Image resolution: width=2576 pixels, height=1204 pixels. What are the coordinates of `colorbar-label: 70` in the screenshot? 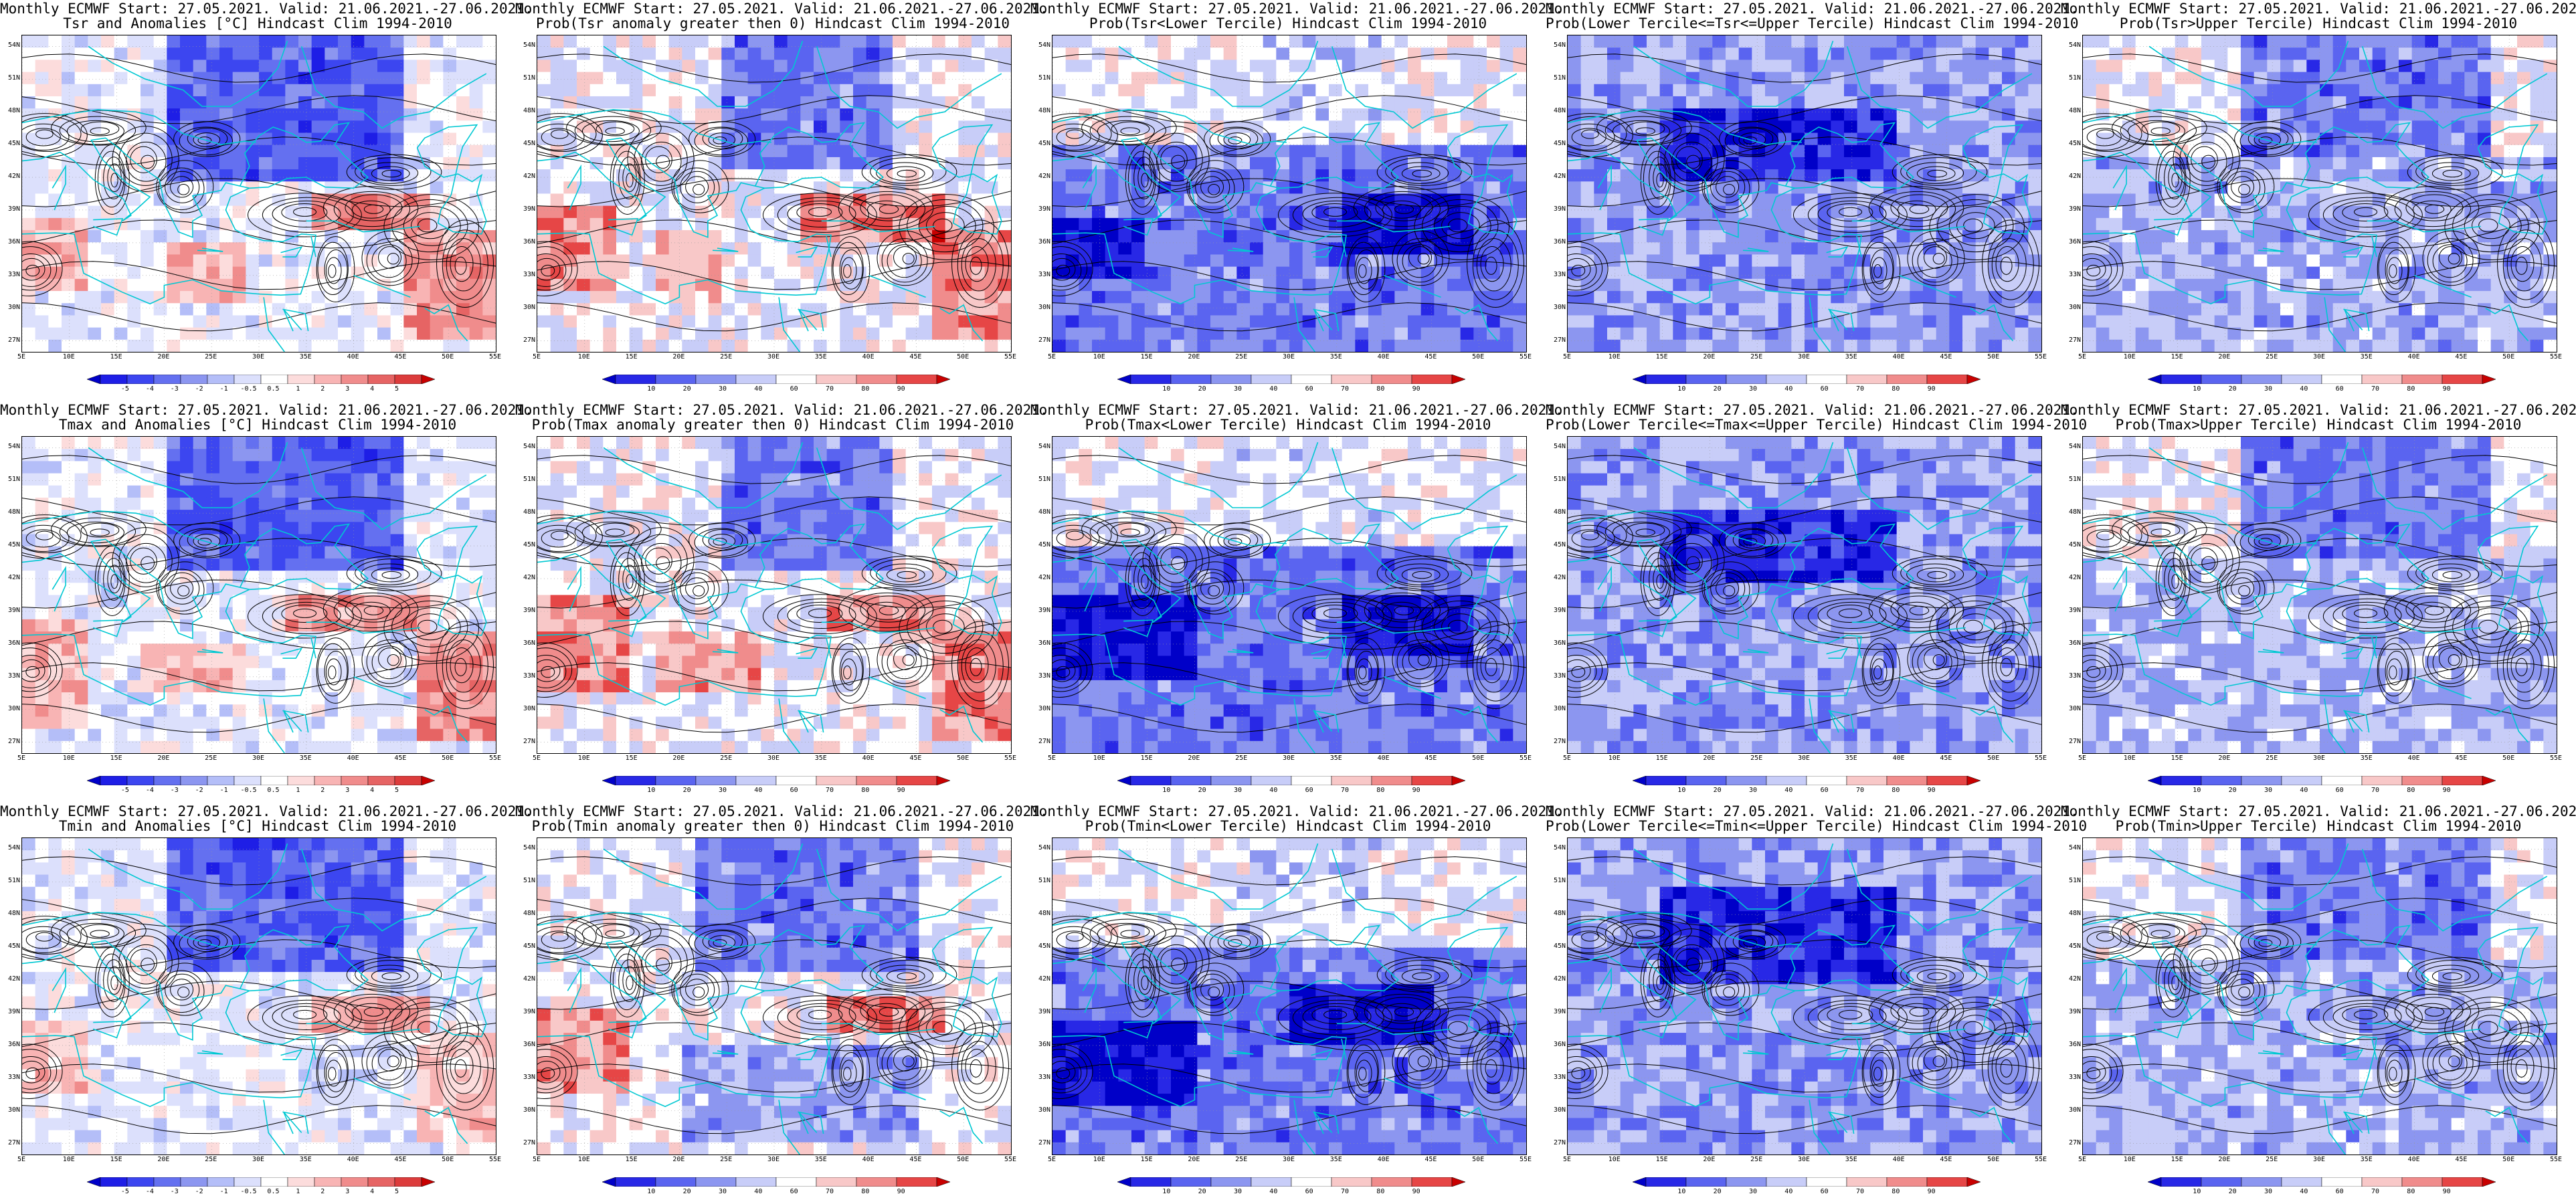 It's located at (829, 389).